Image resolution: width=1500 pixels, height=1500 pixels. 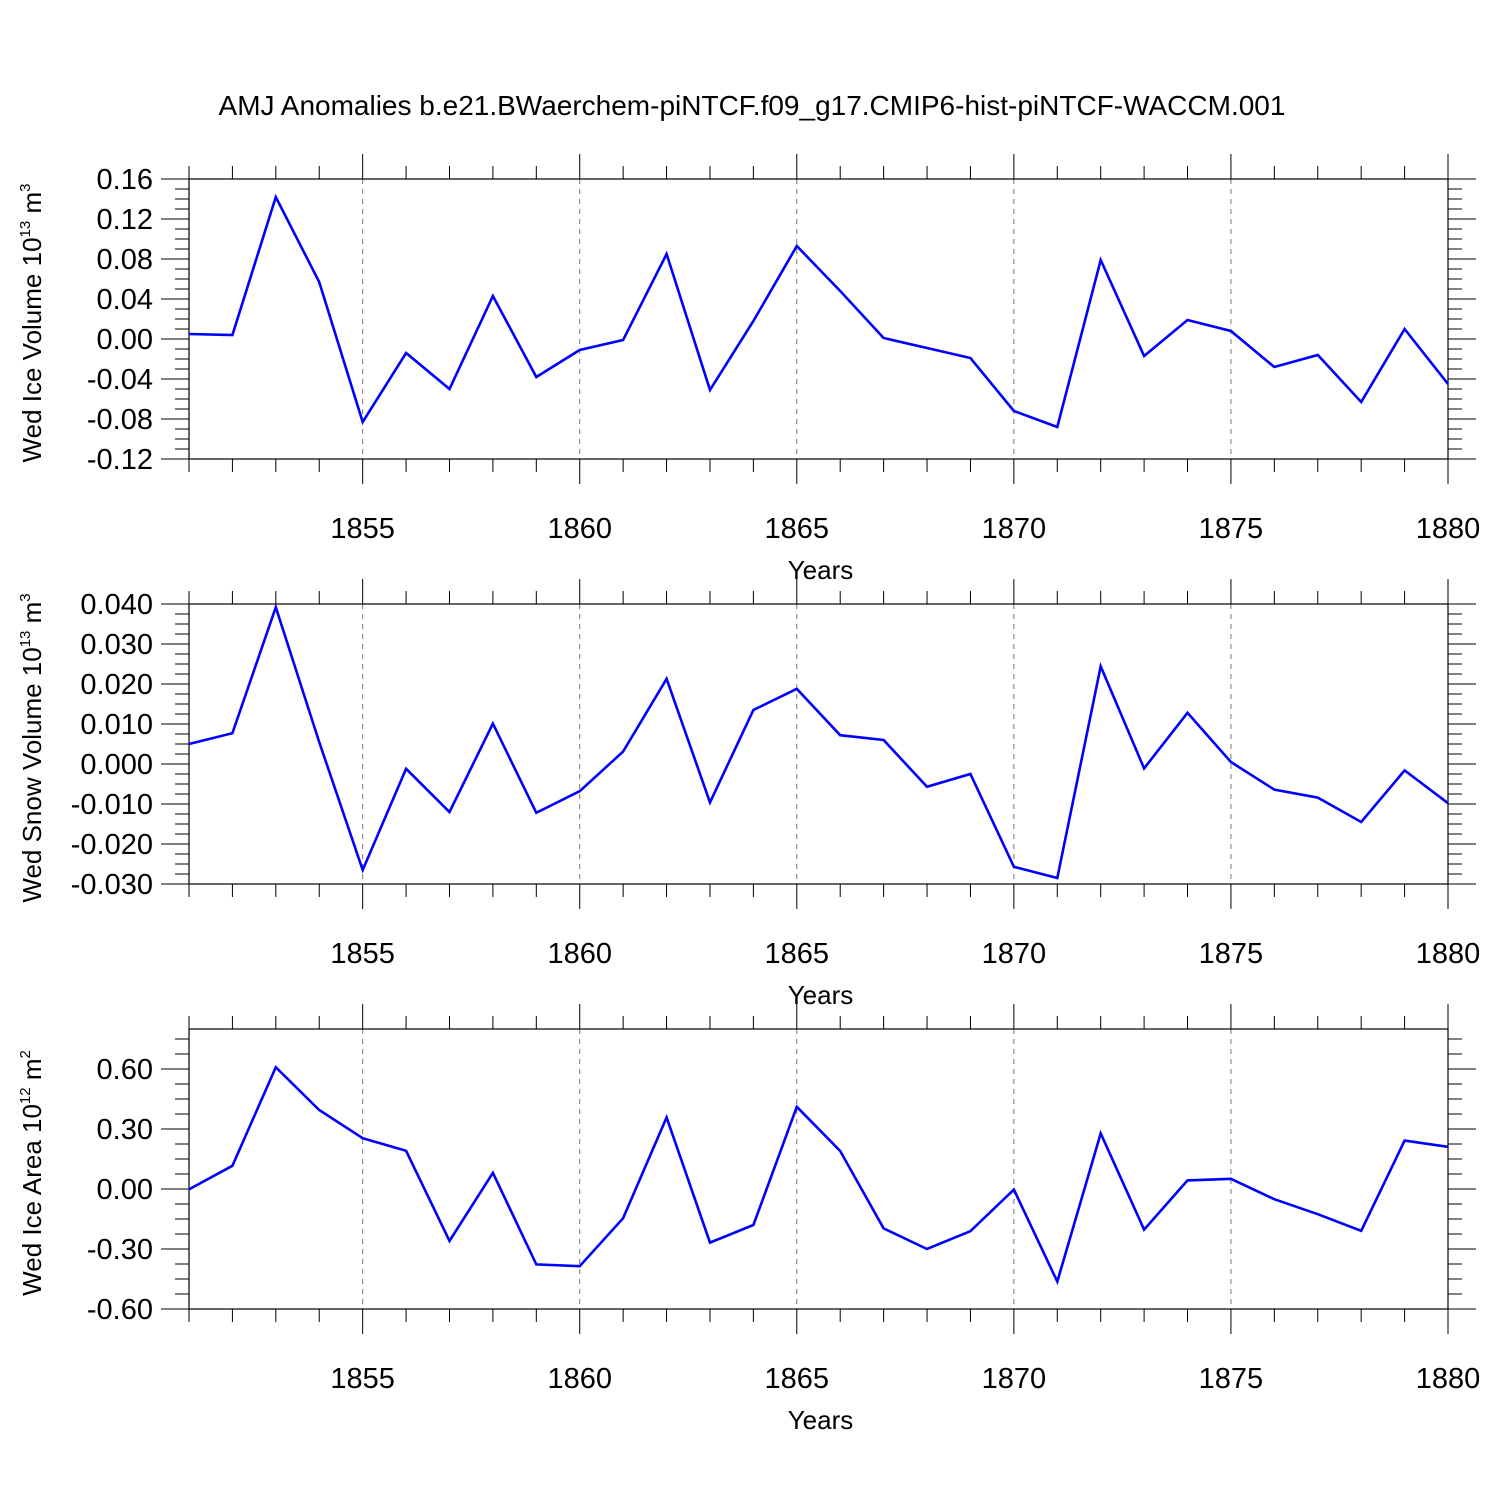 What do you see at coordinates (116, 725) in the screenshot?
I see `y-tick-label: 0.010` at bounding box center [116, 725].